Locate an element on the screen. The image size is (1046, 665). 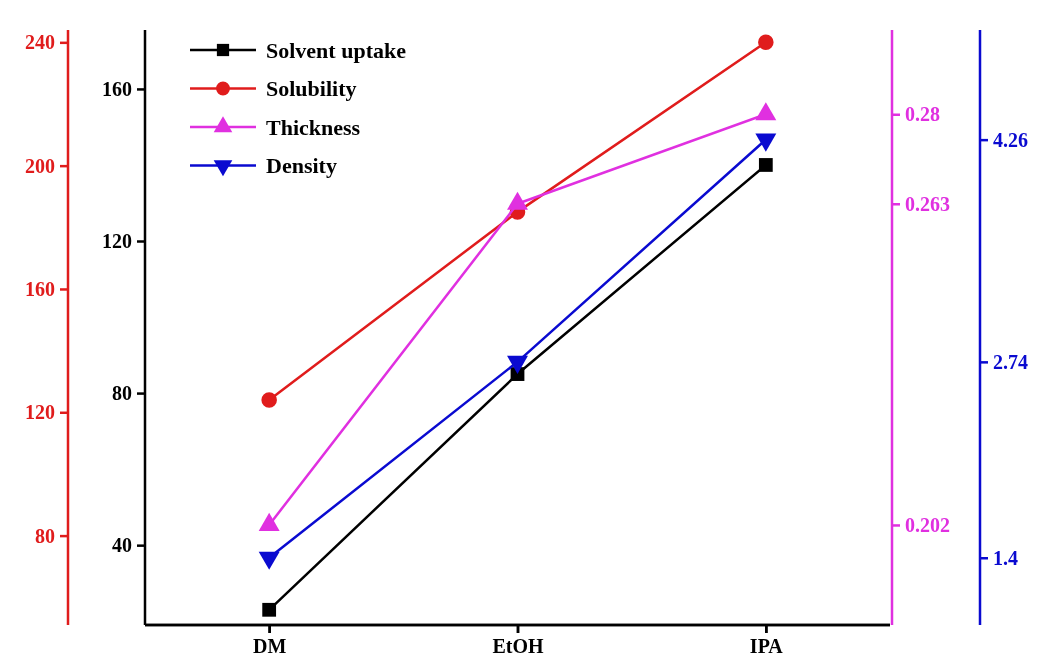
y2-tick-label: 240 is located at coordinates (40, 42).